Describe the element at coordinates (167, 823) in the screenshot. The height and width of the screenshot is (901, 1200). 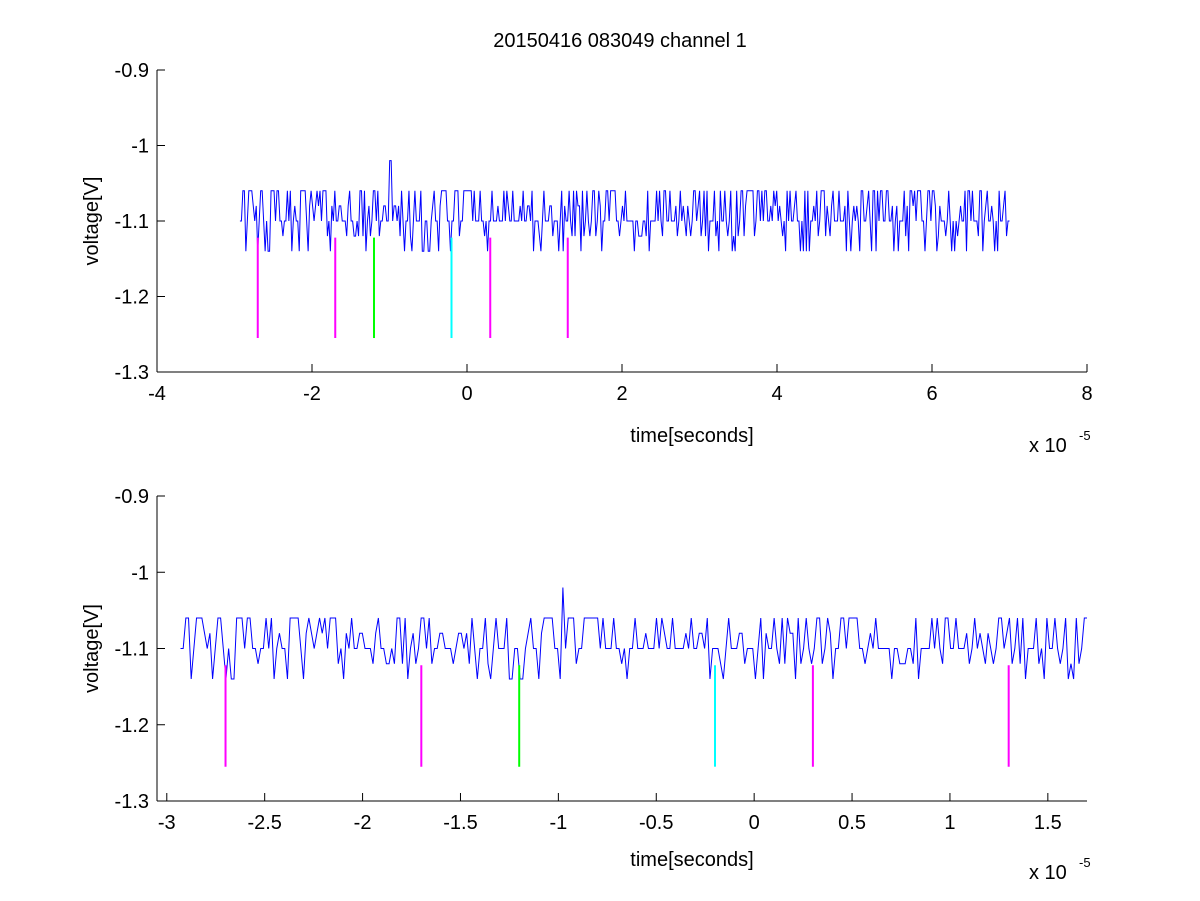
I see `x-tick-label: -3` at that location.